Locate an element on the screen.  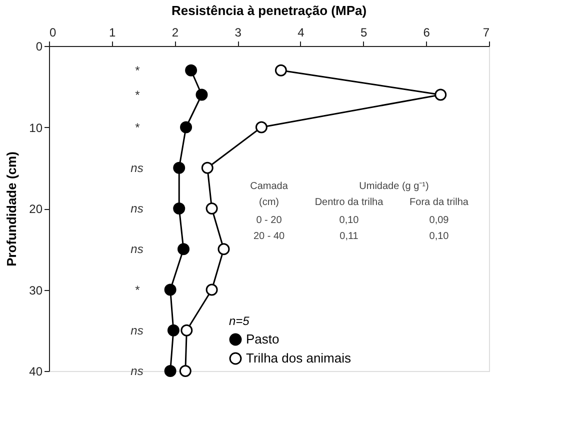
annotation: 20 - 40 is located at coordinates (269, 236).